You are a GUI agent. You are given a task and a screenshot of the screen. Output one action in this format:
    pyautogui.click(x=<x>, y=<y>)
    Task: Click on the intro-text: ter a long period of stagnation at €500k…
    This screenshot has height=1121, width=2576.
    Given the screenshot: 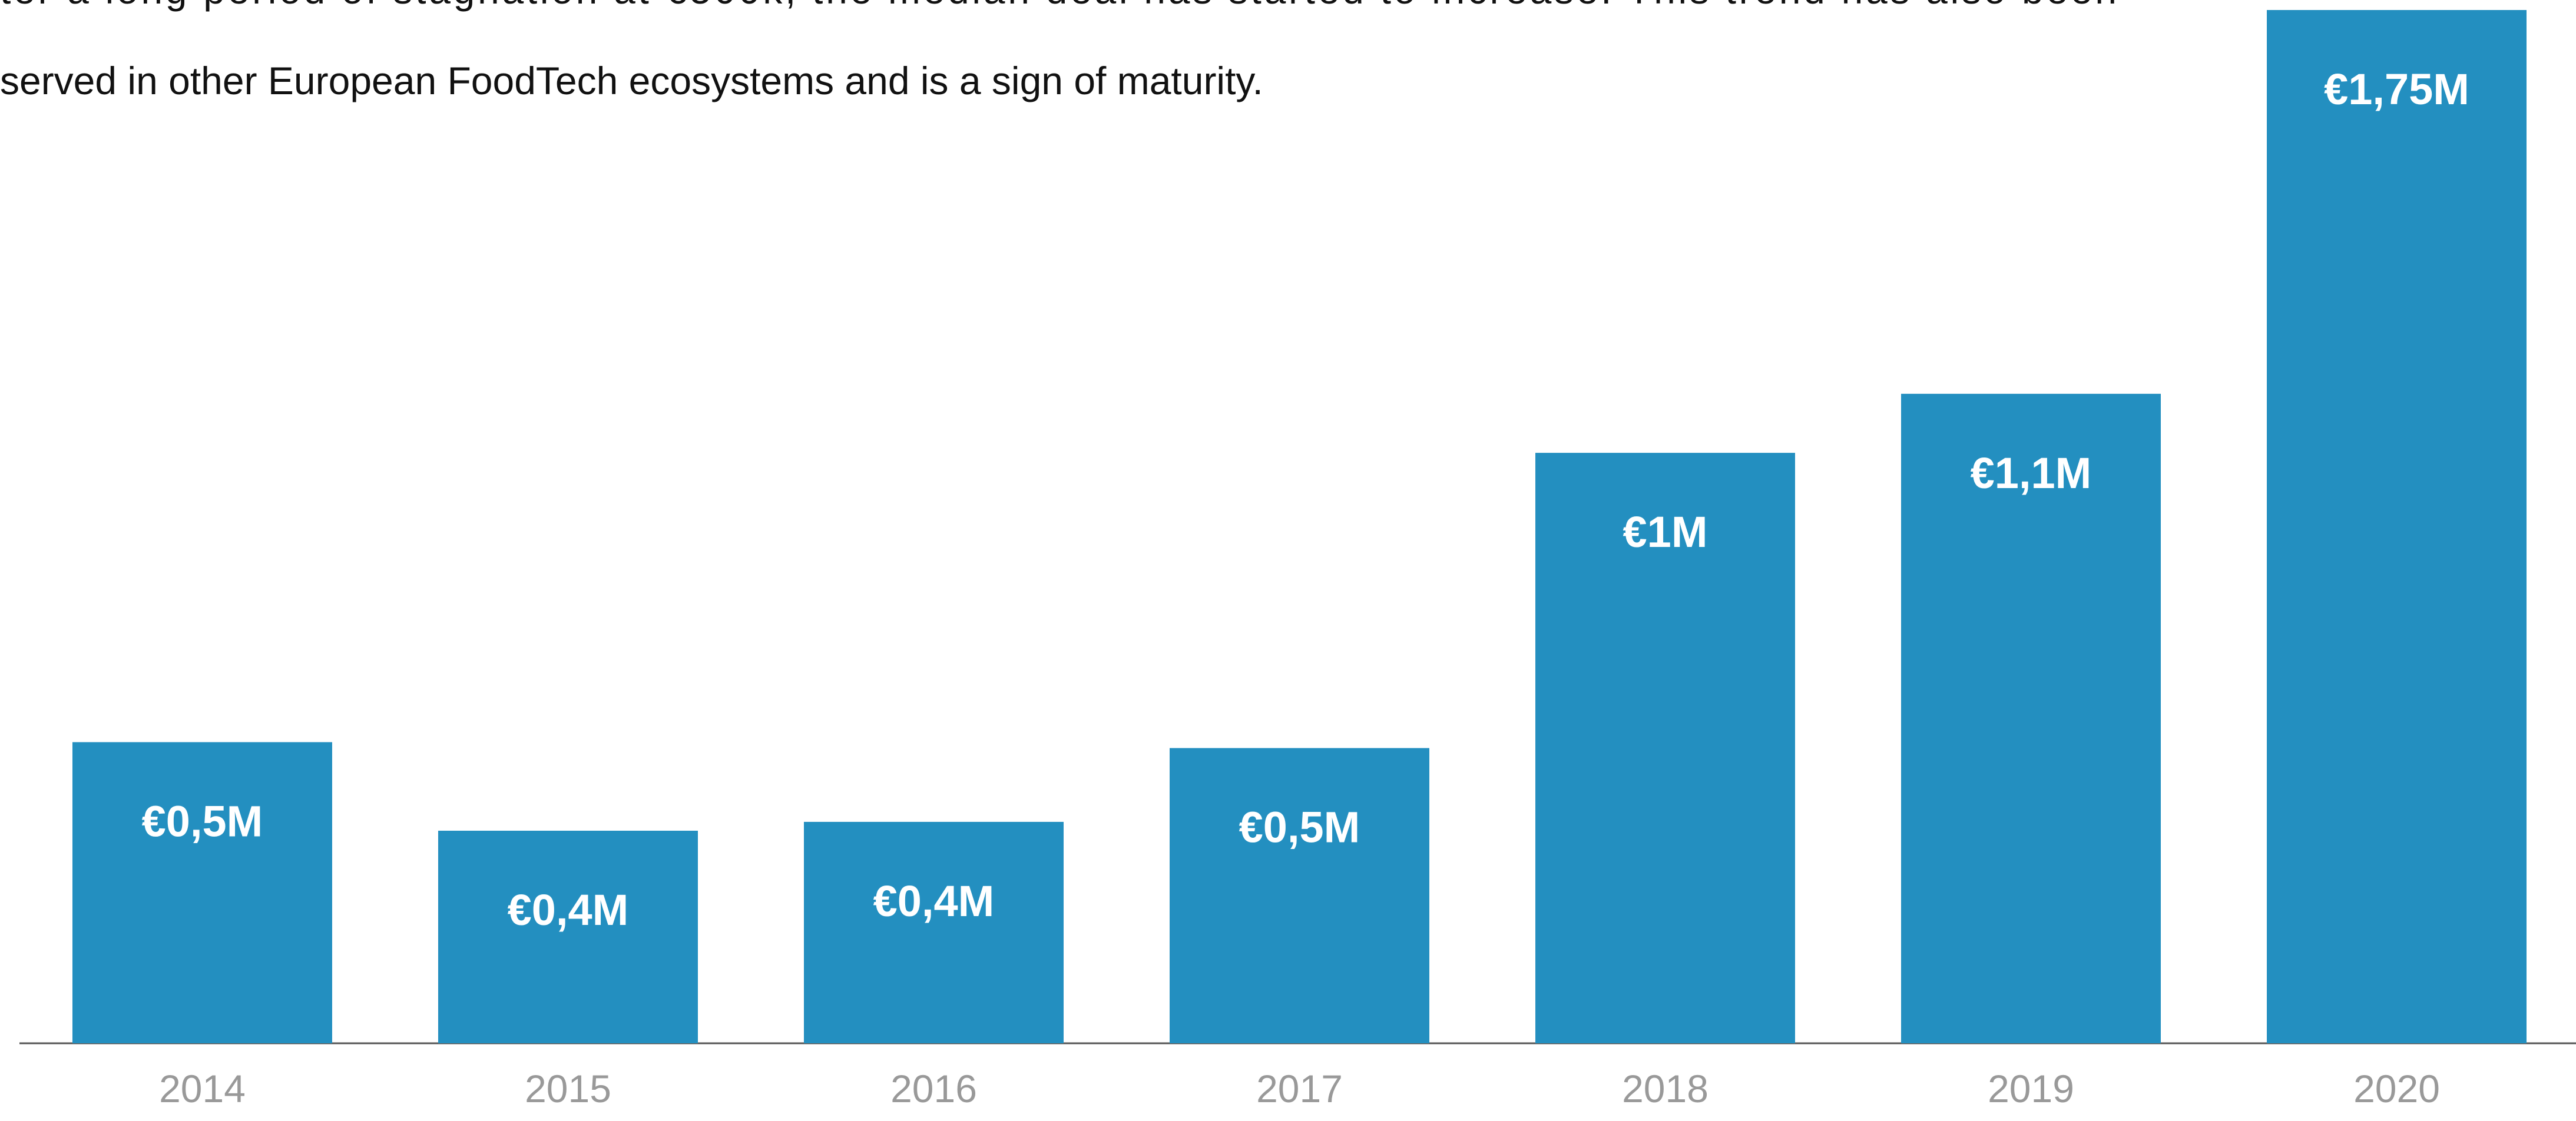 What is the action you would take?
    pyautogui.click(x=1058, y=6)
    